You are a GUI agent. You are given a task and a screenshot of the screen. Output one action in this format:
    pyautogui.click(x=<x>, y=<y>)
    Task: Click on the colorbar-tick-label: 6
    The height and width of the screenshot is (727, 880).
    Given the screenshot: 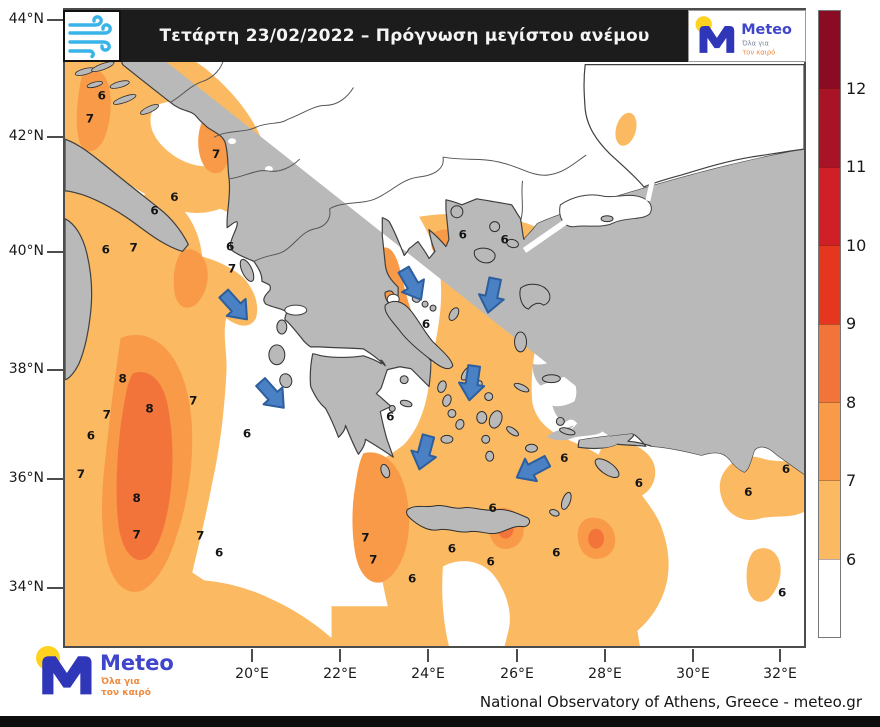 What is the action you would take?
    pyautogui.click(x=851, y=559)
    